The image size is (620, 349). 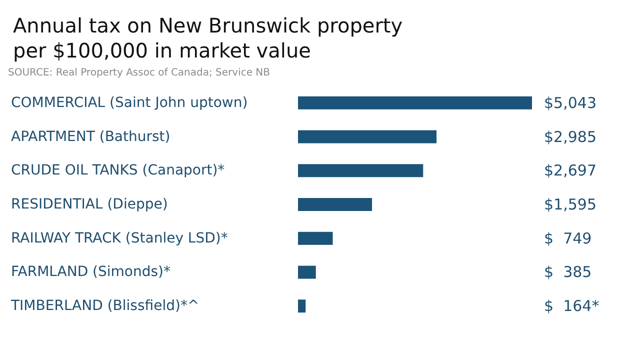 What do you see at coordinates (90, 136) in the screenshot?
I see `y-tick-label: APARTMENT (Bathurst)` at bounding box center [90, 136].